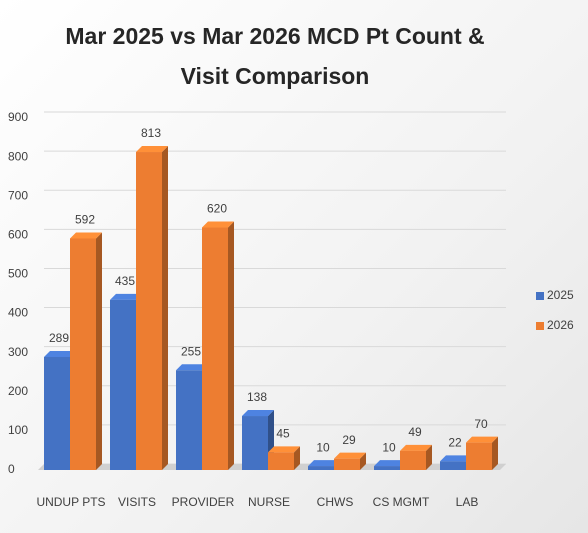 Image resolution: width=588 pixels, height=533 pixels. What do you see at coordinates (18, 430) in the screenshot?
I see `y-tick-label: 100` at bounding box center [18, 430].